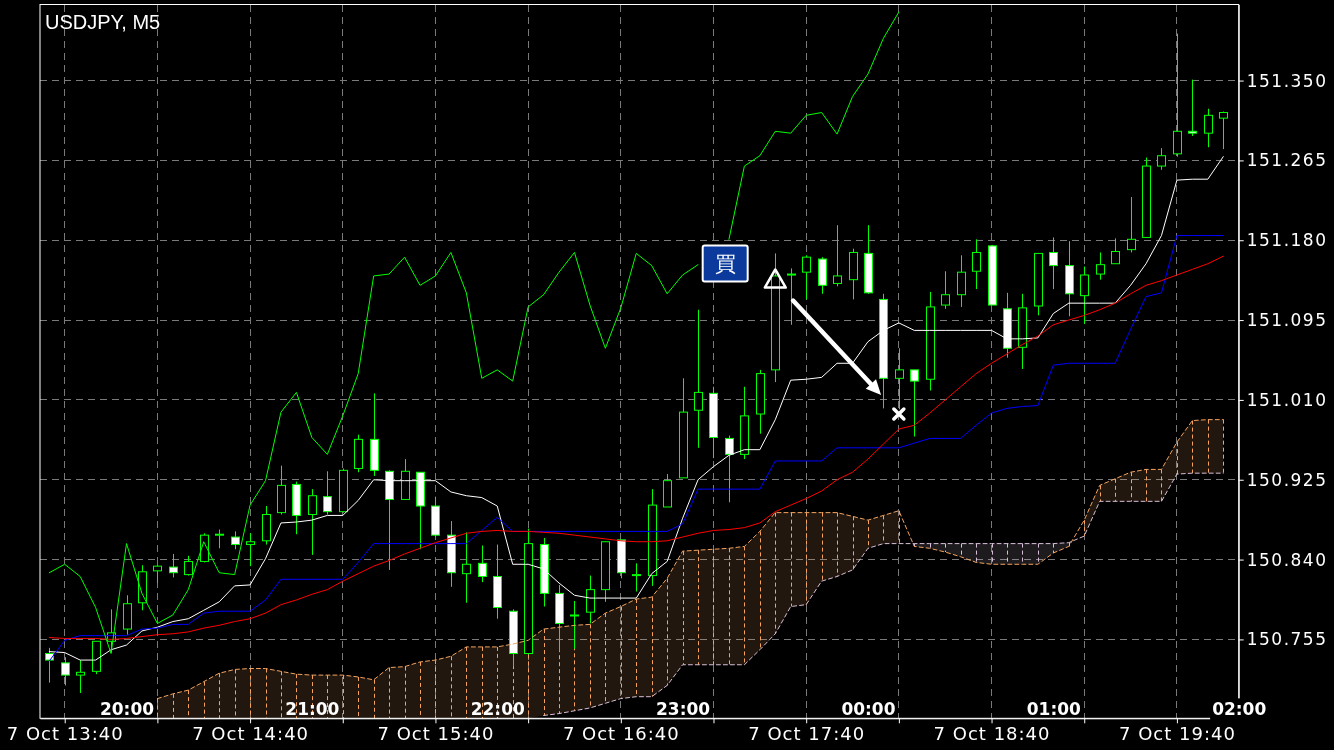 This screenshot has height=750, width=1334. I want to click on x2-tick-label: 21:00, so click(312, 709).